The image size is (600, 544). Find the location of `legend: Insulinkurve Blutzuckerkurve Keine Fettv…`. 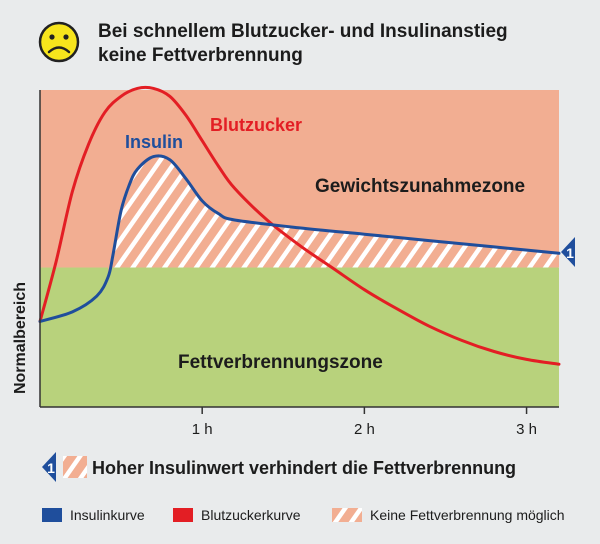

legend: Insulinkurve Blutzuckerkurve Keine Fettv… is located at coordinates (303, 515).